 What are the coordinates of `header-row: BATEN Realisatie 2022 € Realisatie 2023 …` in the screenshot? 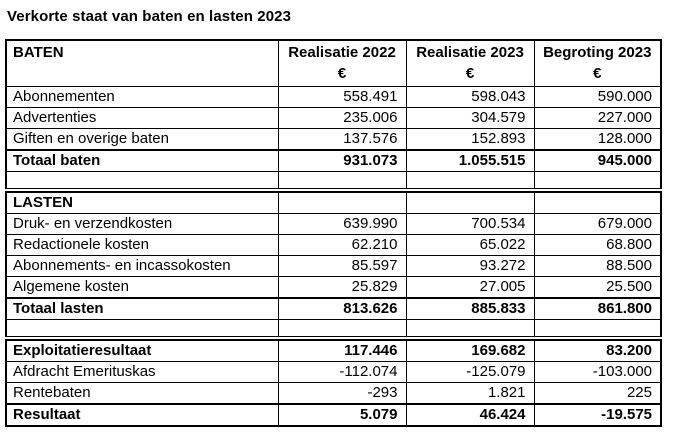 It's located at (333, 63).